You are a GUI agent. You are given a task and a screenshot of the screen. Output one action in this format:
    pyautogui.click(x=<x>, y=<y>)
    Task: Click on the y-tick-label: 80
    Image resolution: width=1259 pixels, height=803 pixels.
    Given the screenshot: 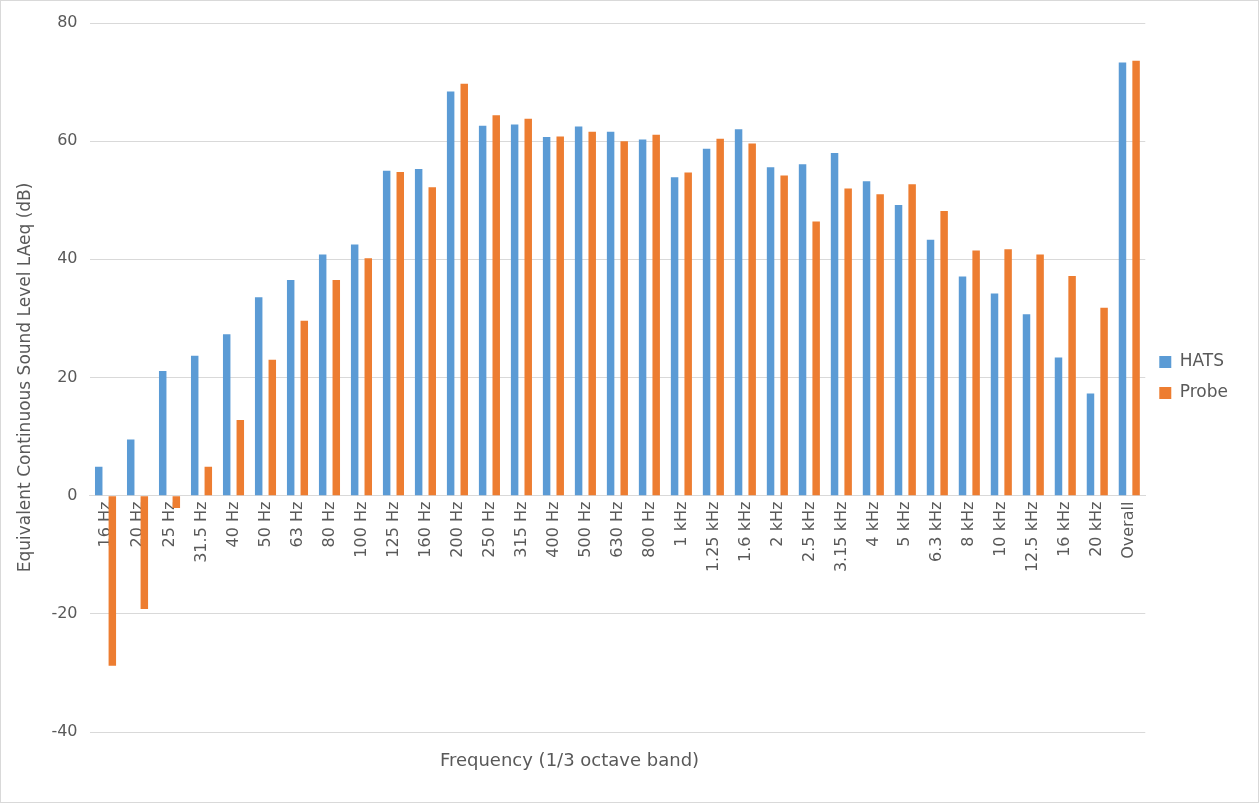 What is the action you would take?
    pyautogui.click(x=67, y=22)
    